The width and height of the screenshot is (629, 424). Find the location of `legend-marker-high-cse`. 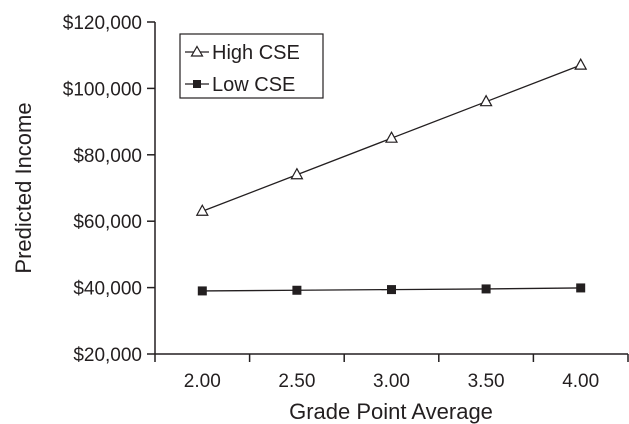

legend-marker-high-cse is located at coordinates (197, 51).